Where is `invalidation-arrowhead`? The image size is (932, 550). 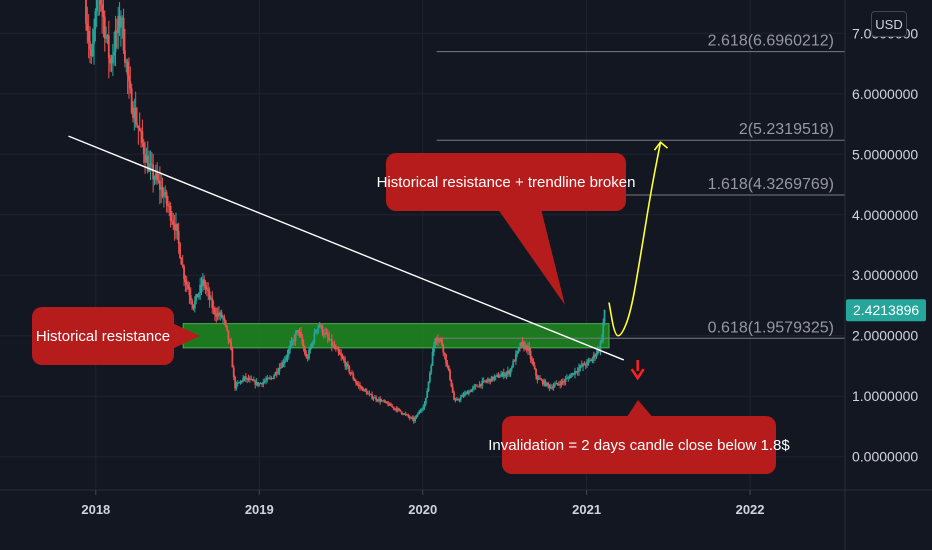
invalidation-arrowhead is located at coordinates (637, 374).